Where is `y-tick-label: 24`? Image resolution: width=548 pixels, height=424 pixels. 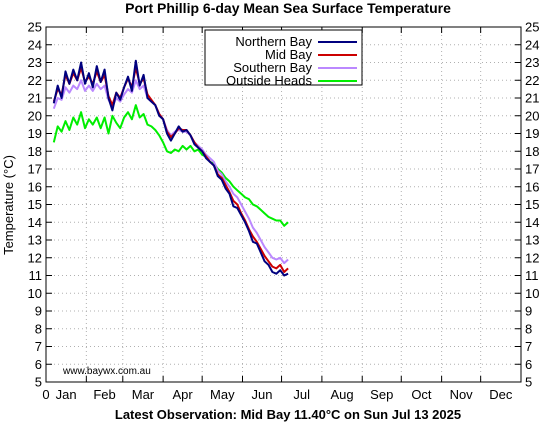
y-tick-label: 24 is located at coordinates (35, 44).